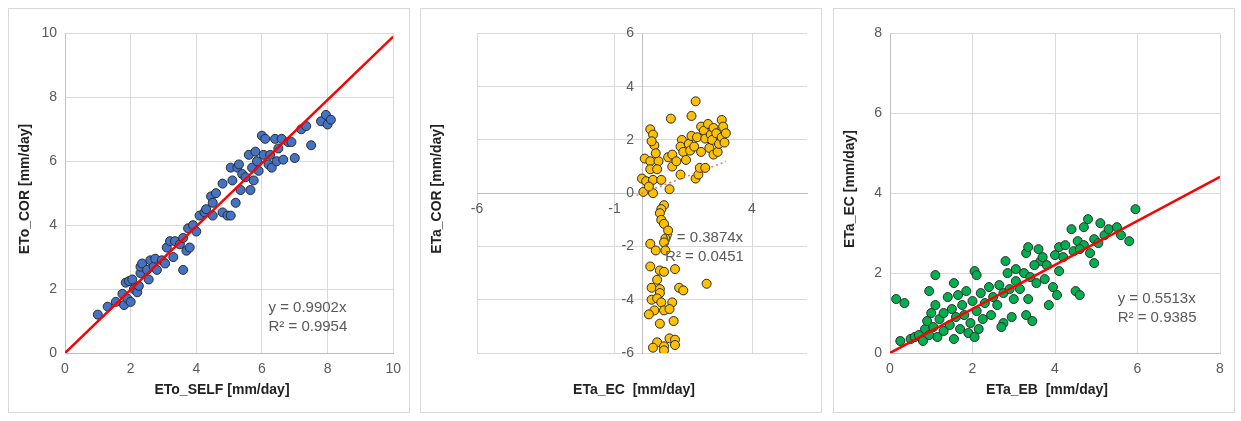 The width and height of the screenshot is (1241, 421). What do you see at coordinates (628, 298) in the screenshot?
I see `y-tick-label: -4` at bounding box center [628, 298].